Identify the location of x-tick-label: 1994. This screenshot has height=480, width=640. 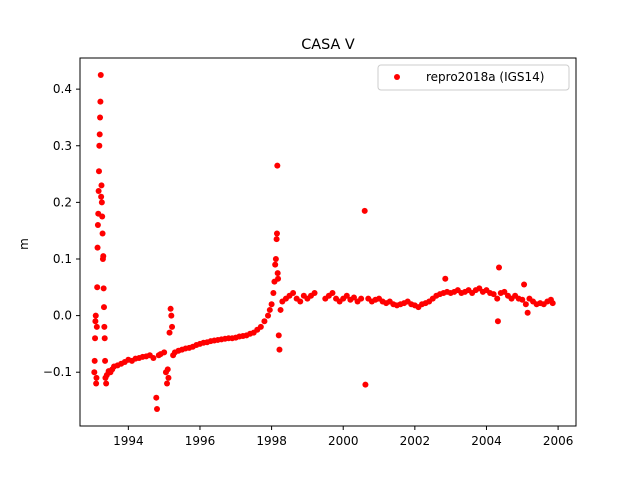
(128, 441).